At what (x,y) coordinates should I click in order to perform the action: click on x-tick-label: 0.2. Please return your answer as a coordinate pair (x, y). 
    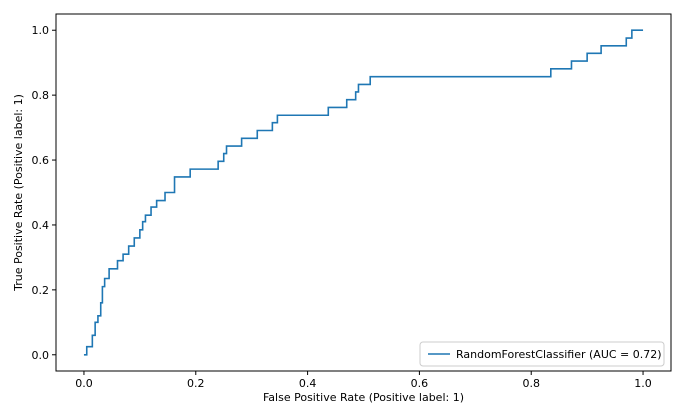
    Looking at the image, I should click on (196, 383).